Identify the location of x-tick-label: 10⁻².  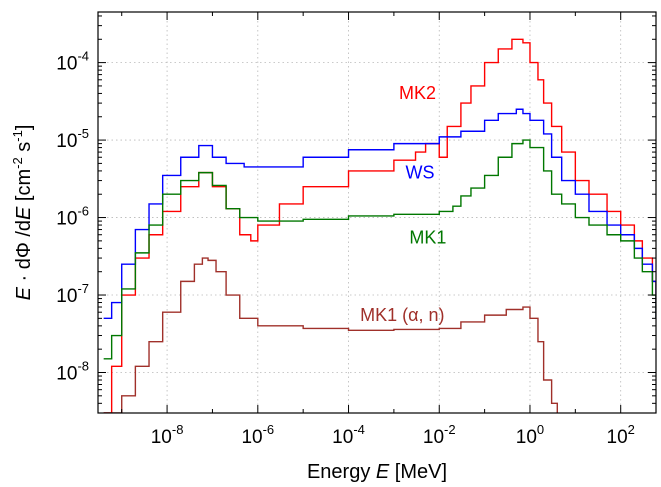
(439, 435).